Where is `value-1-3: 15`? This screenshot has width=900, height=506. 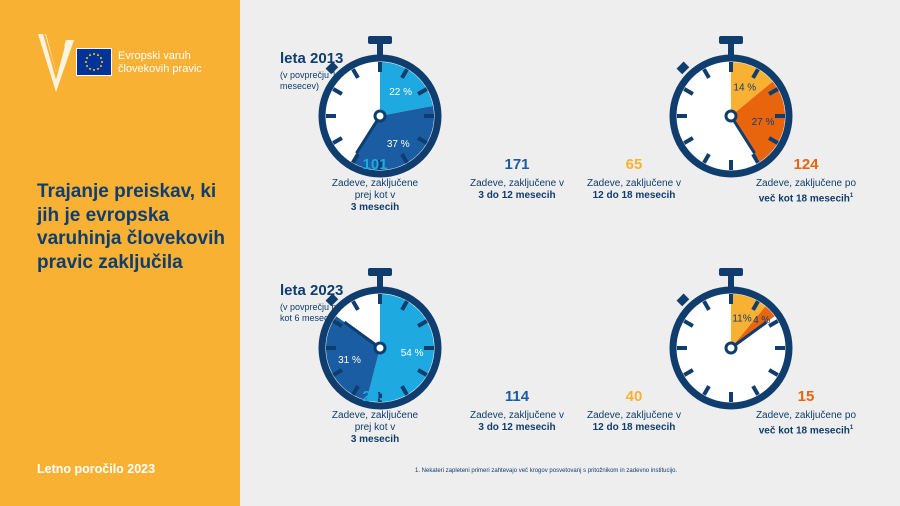 value-1-3: 15 is located at coordinates (806, 396).